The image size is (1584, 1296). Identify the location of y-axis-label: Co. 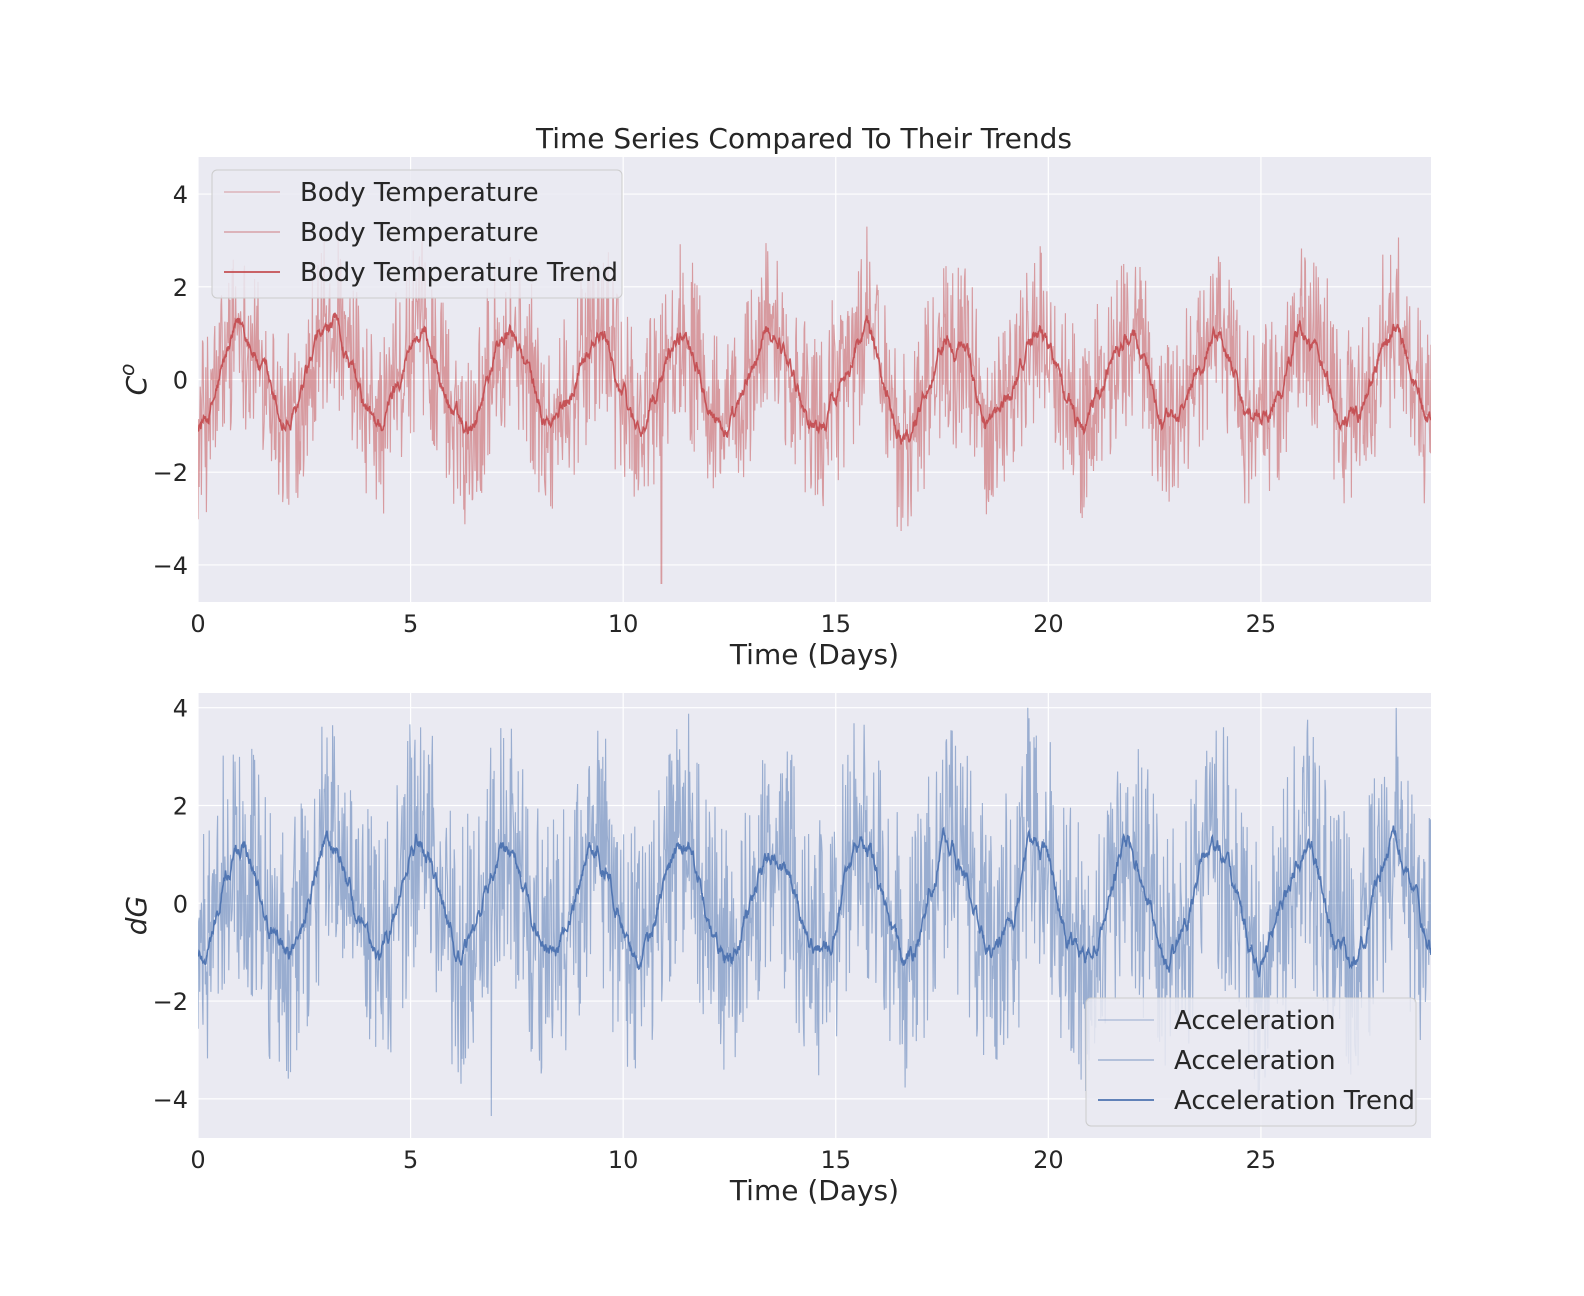
(134, 380).